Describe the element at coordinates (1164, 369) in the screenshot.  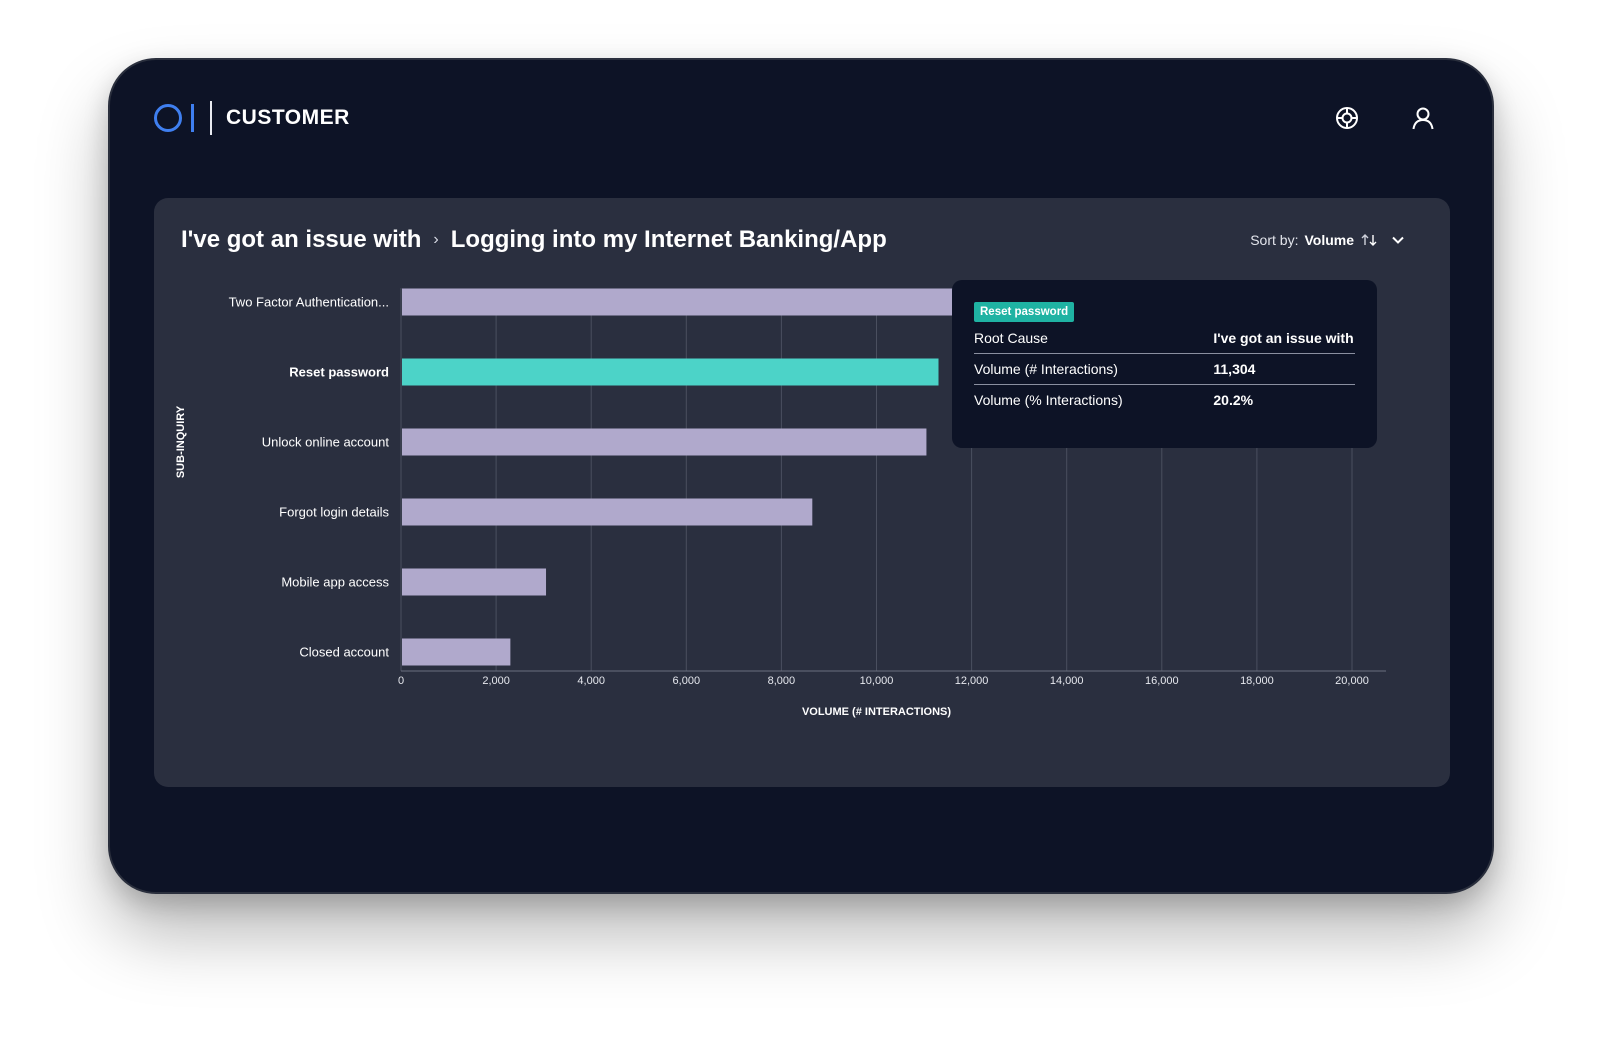
I see `tooltip-row: Volume (# Interactions) 11,304` at that location.